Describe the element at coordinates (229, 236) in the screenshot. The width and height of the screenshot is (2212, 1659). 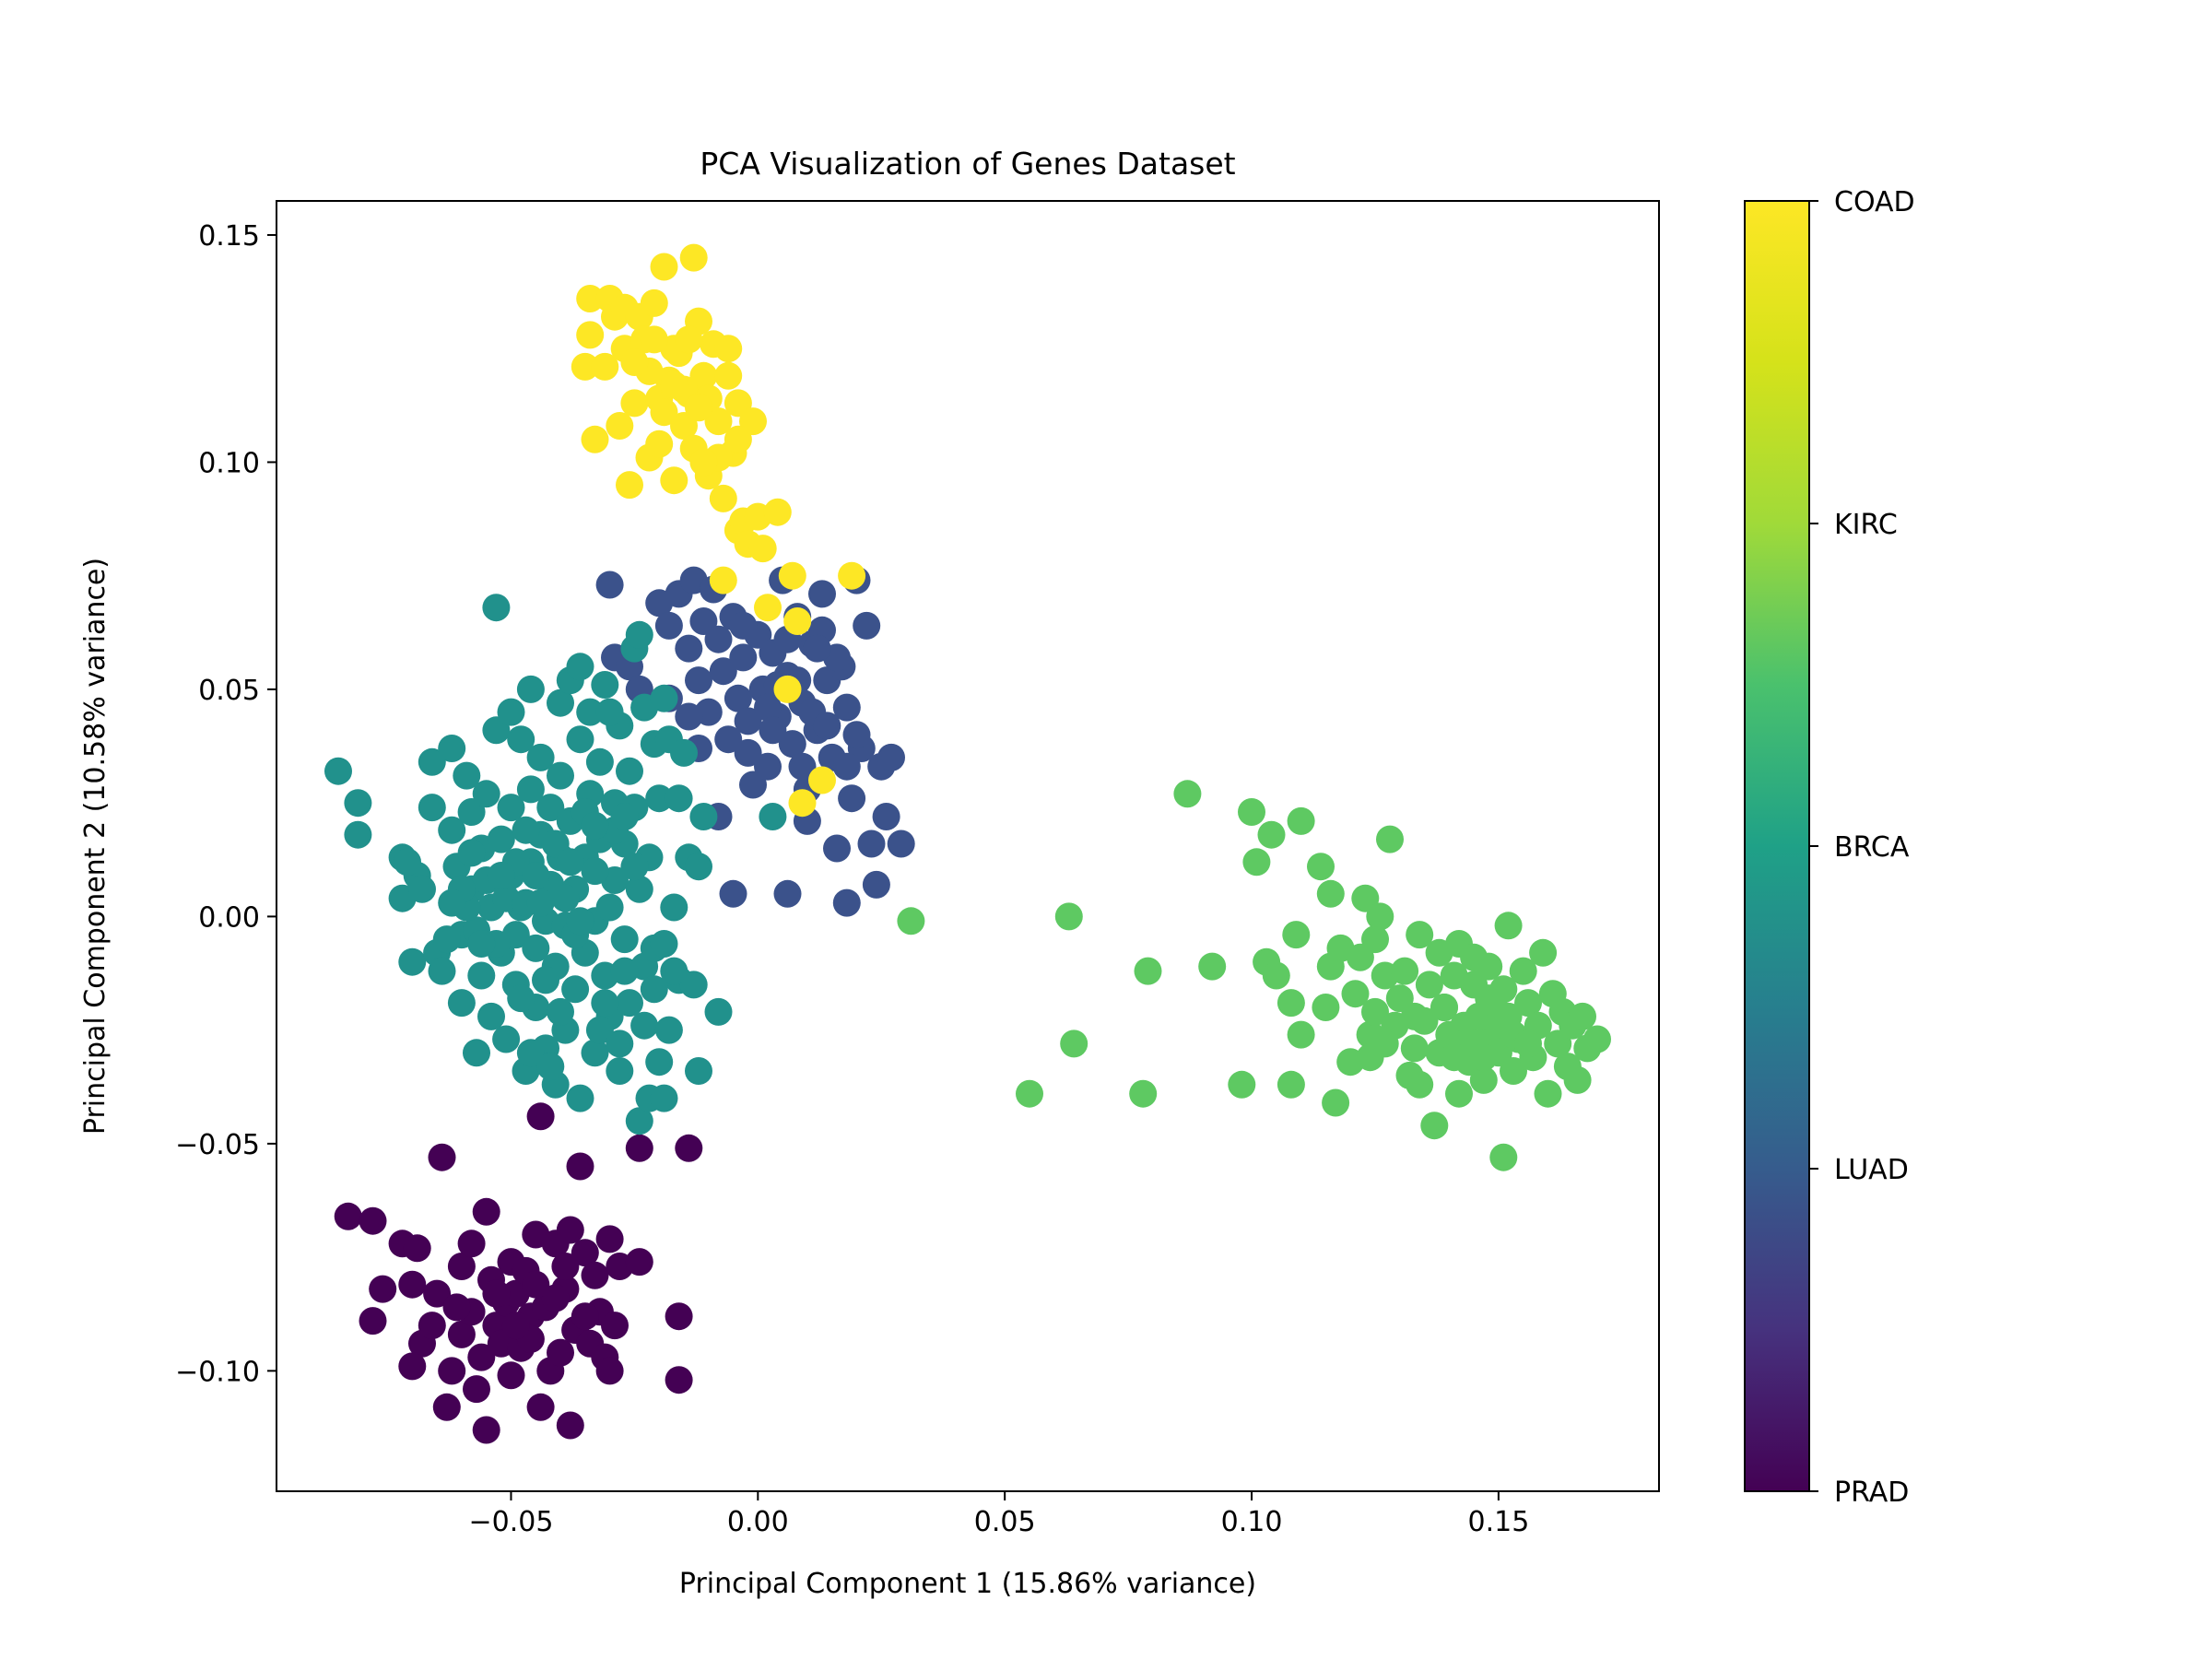
I see `y-tick-label: 0.15` at that location.